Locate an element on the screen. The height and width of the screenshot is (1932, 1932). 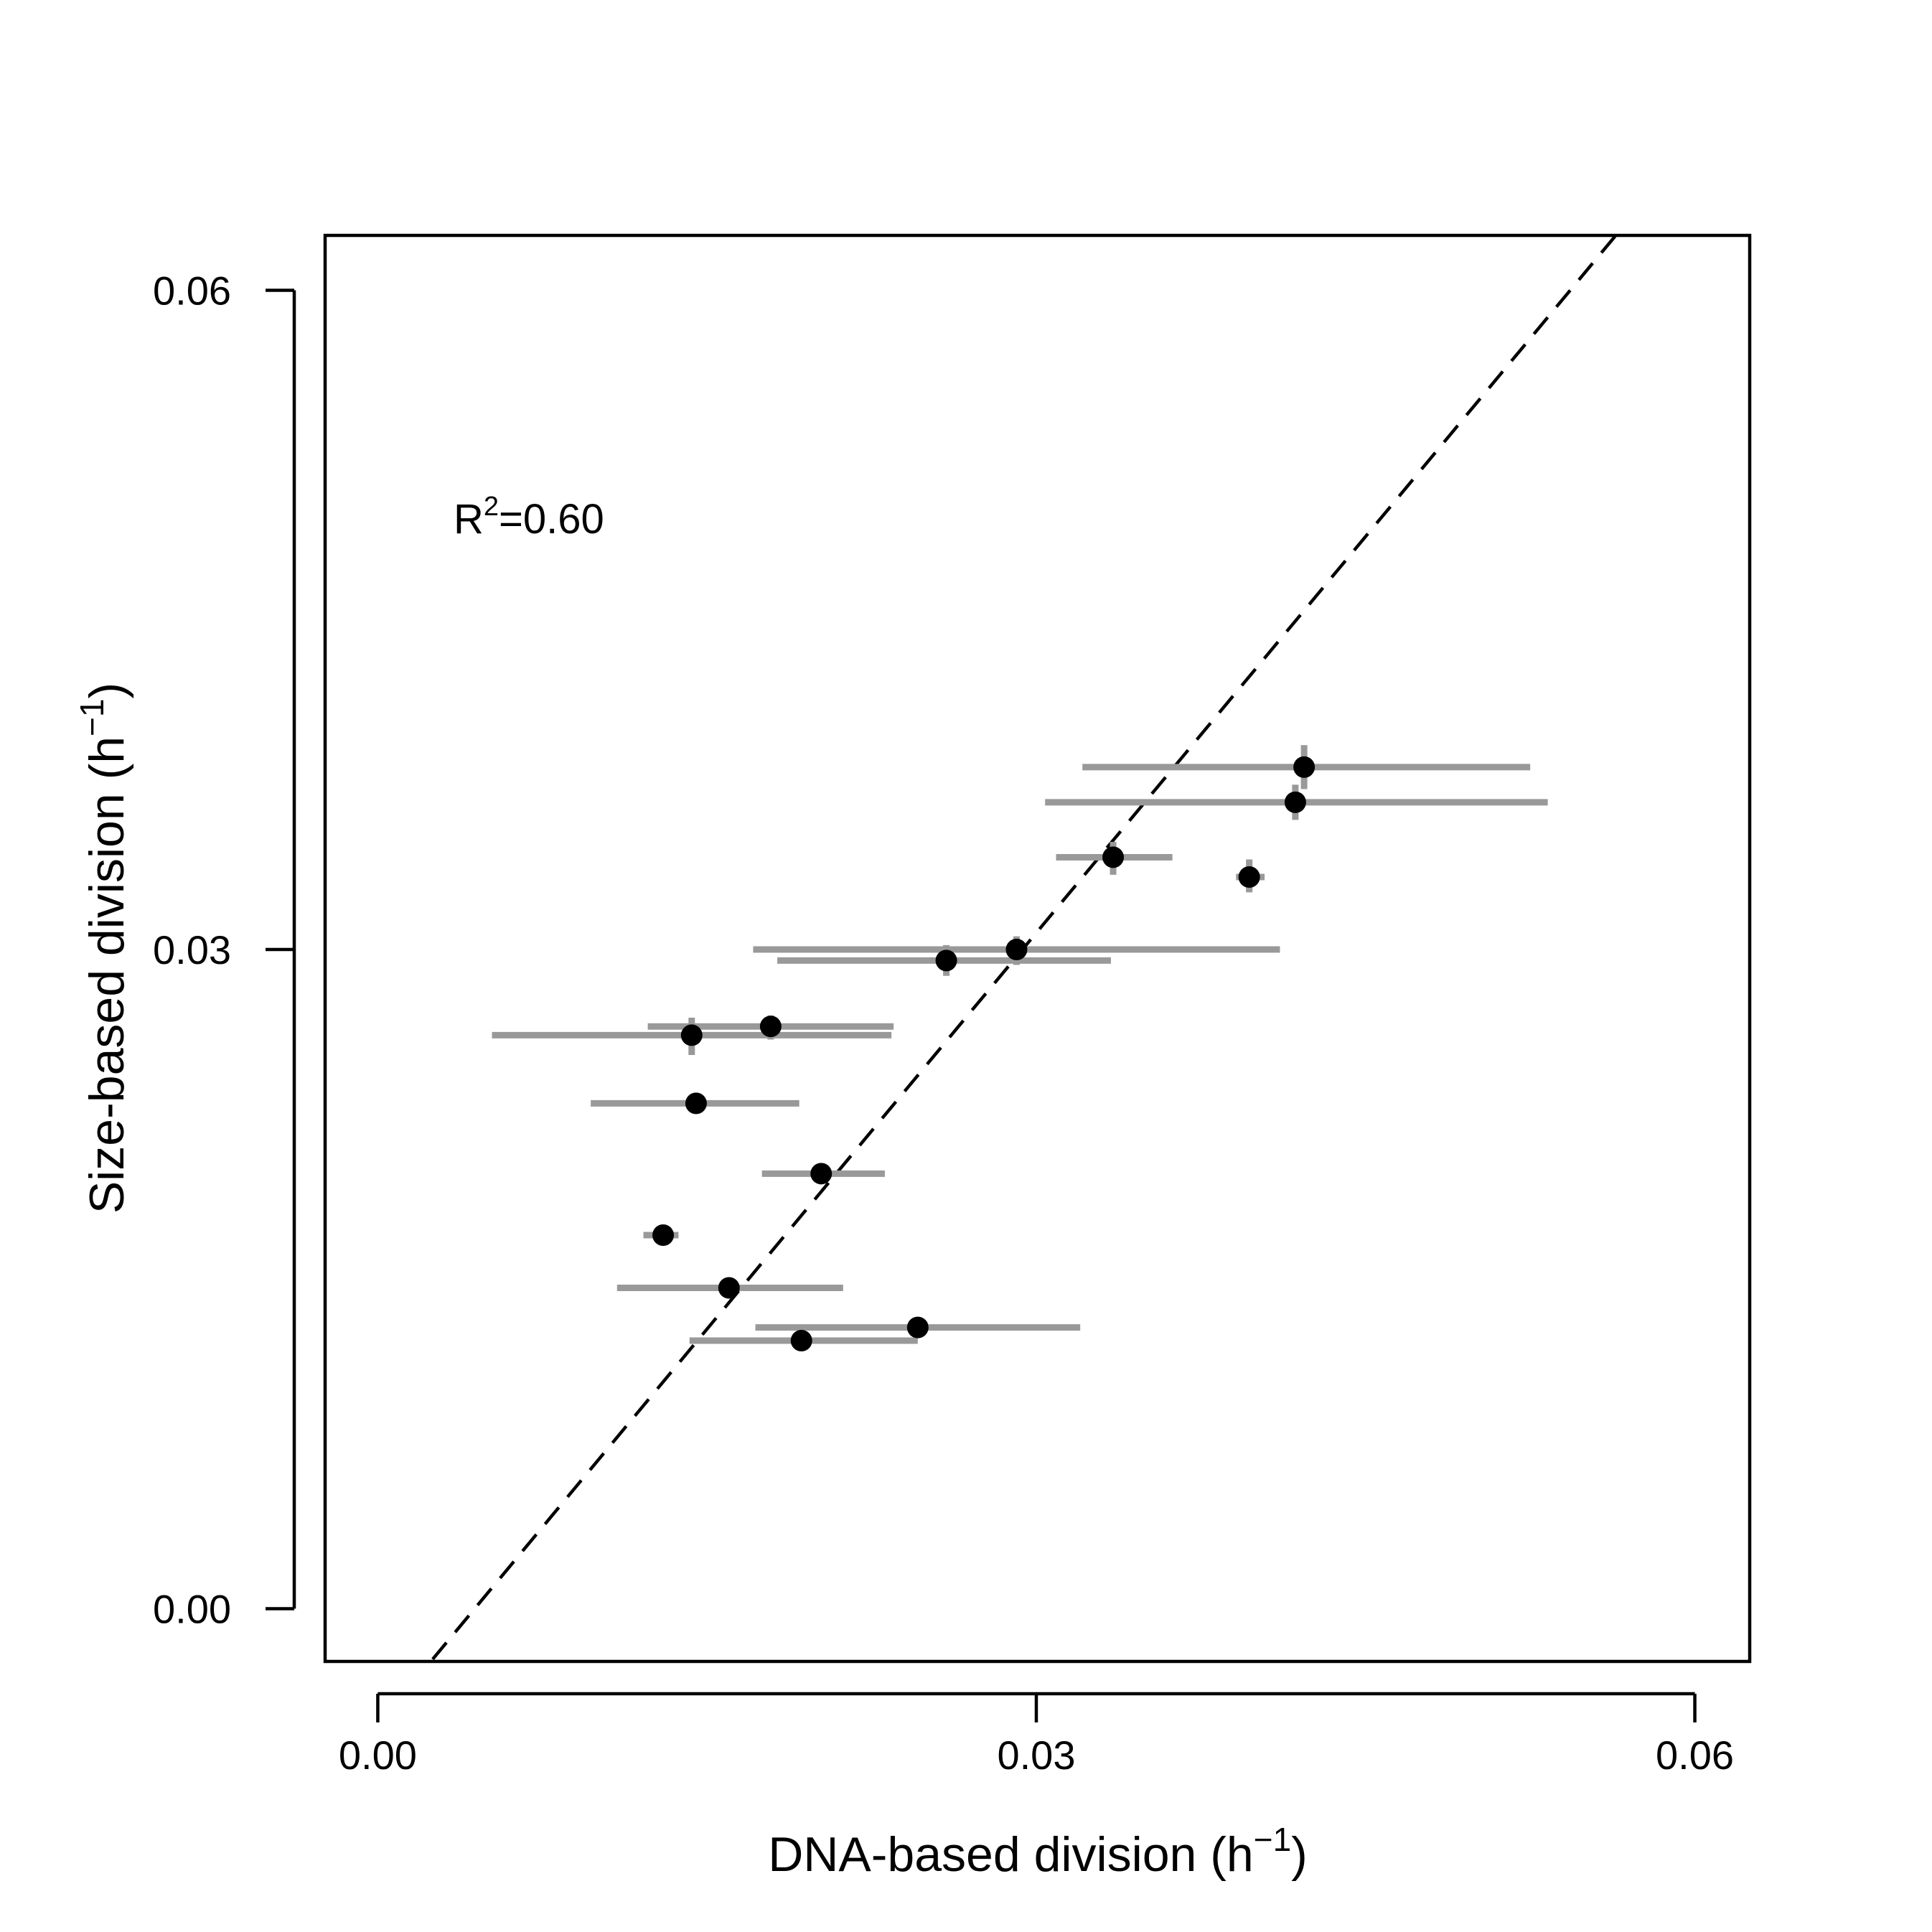
y-axis: 0.00 0.03 0.06 is located at coordinates (225, 950).